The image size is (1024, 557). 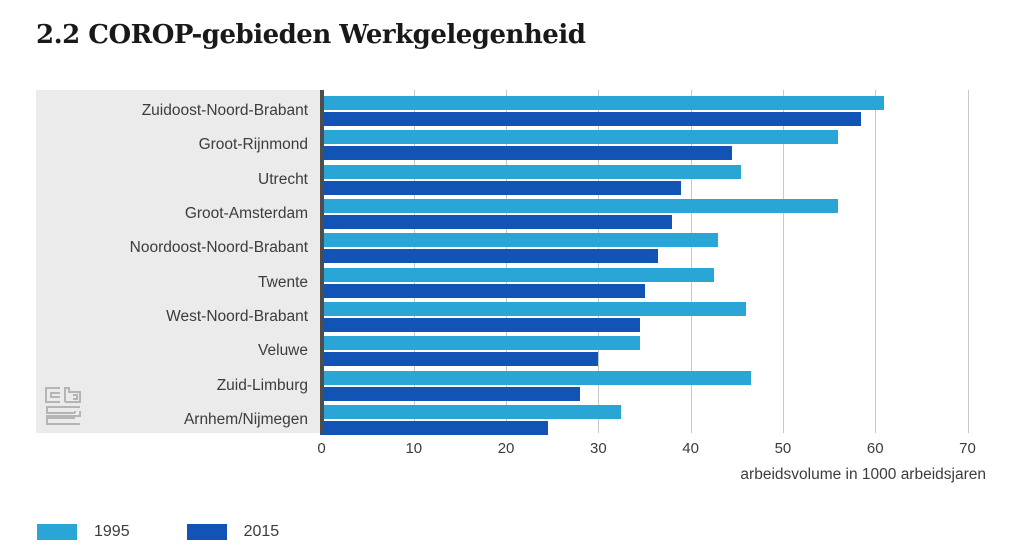 What do you see at coordinates (261, 531) in the screenshot?
I see `legend-label: 2015` at bounding box center [261, 531].